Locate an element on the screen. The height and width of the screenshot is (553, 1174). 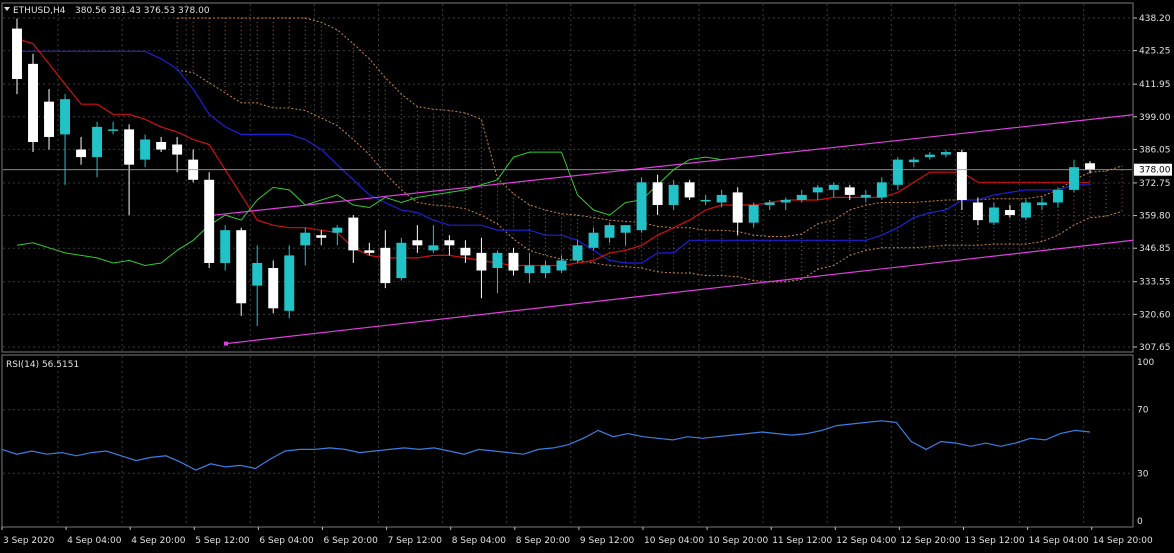
time-axis-label: 7 Sep 12:00 is located at coordinates (415, 541).